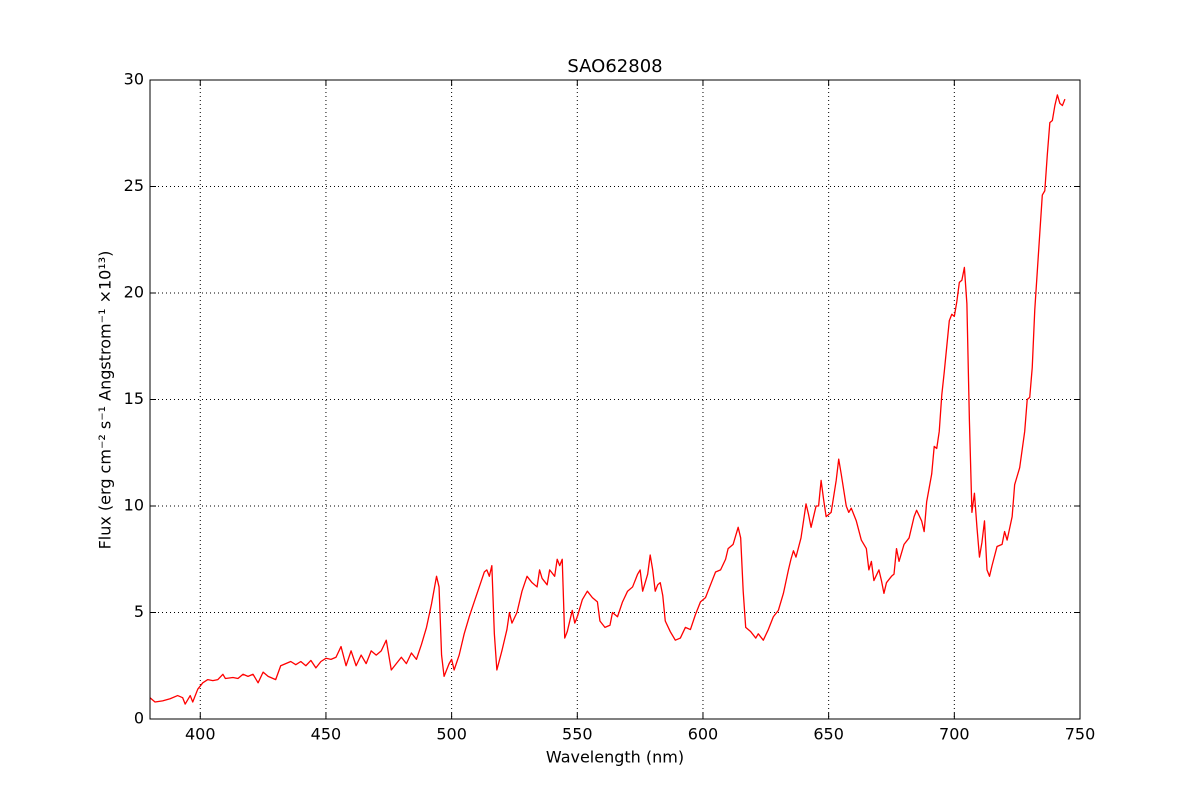 The height and width of the screenshot is (800, 1200). Describe the element at coordinates (105, 400) in the screenshot. I see `y-axis-label: Flux (erg cm⁻² s⁻¹ Angstrom⁻¹ ×10¹³)` at that location.